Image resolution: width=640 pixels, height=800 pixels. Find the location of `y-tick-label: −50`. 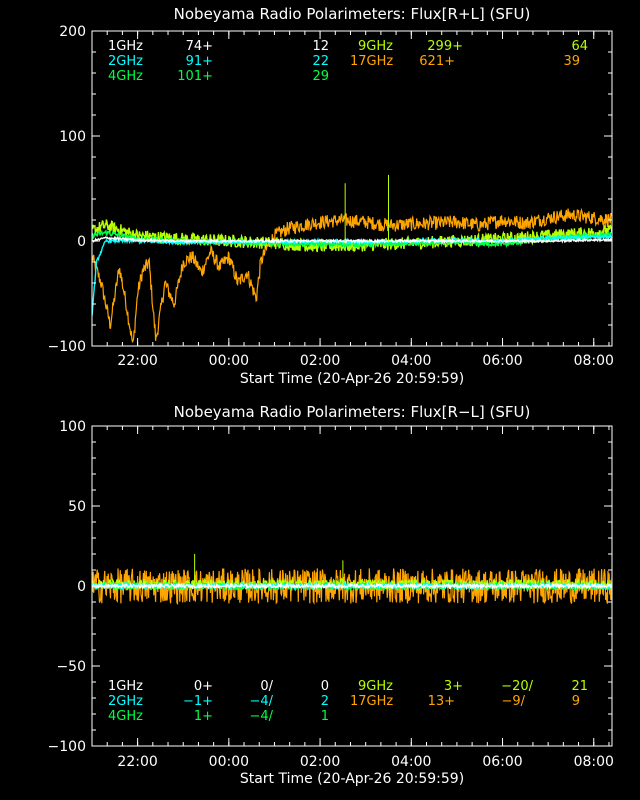

y-tick-label: −50 is located at coordinates (71, 667).